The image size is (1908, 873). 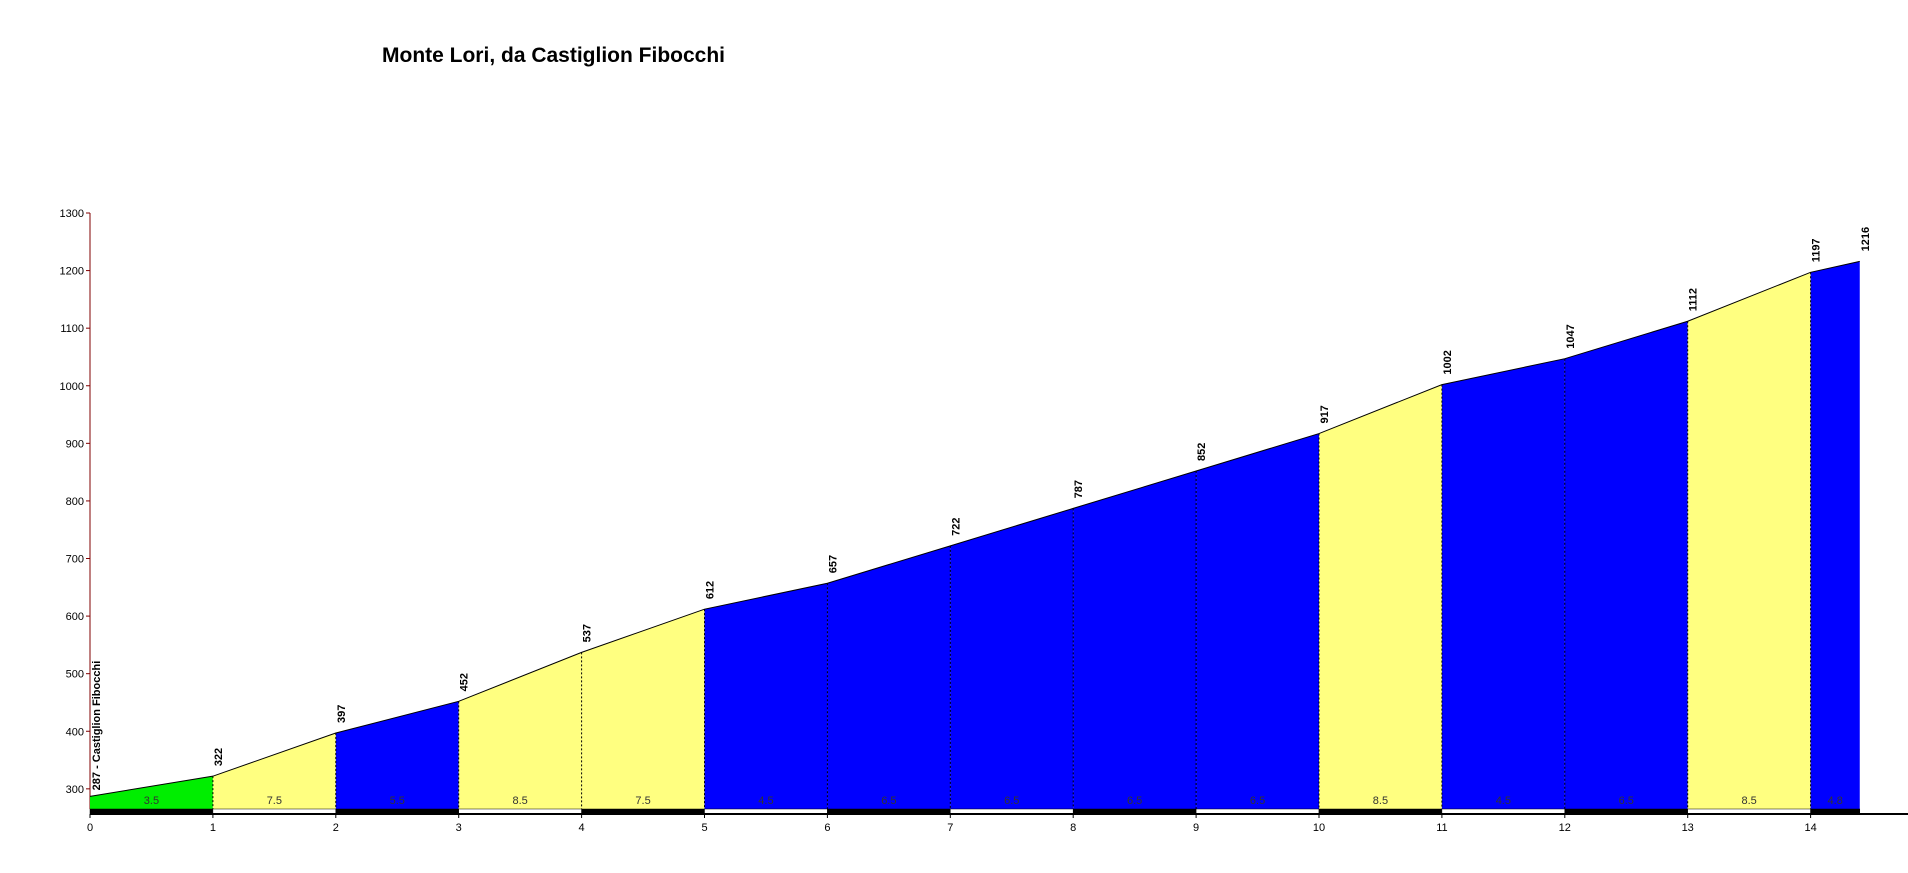 What do you see at coordinates (833, 564) in the screenshot?
I see `elevation-label: 657` at bounding box center [833, 564].